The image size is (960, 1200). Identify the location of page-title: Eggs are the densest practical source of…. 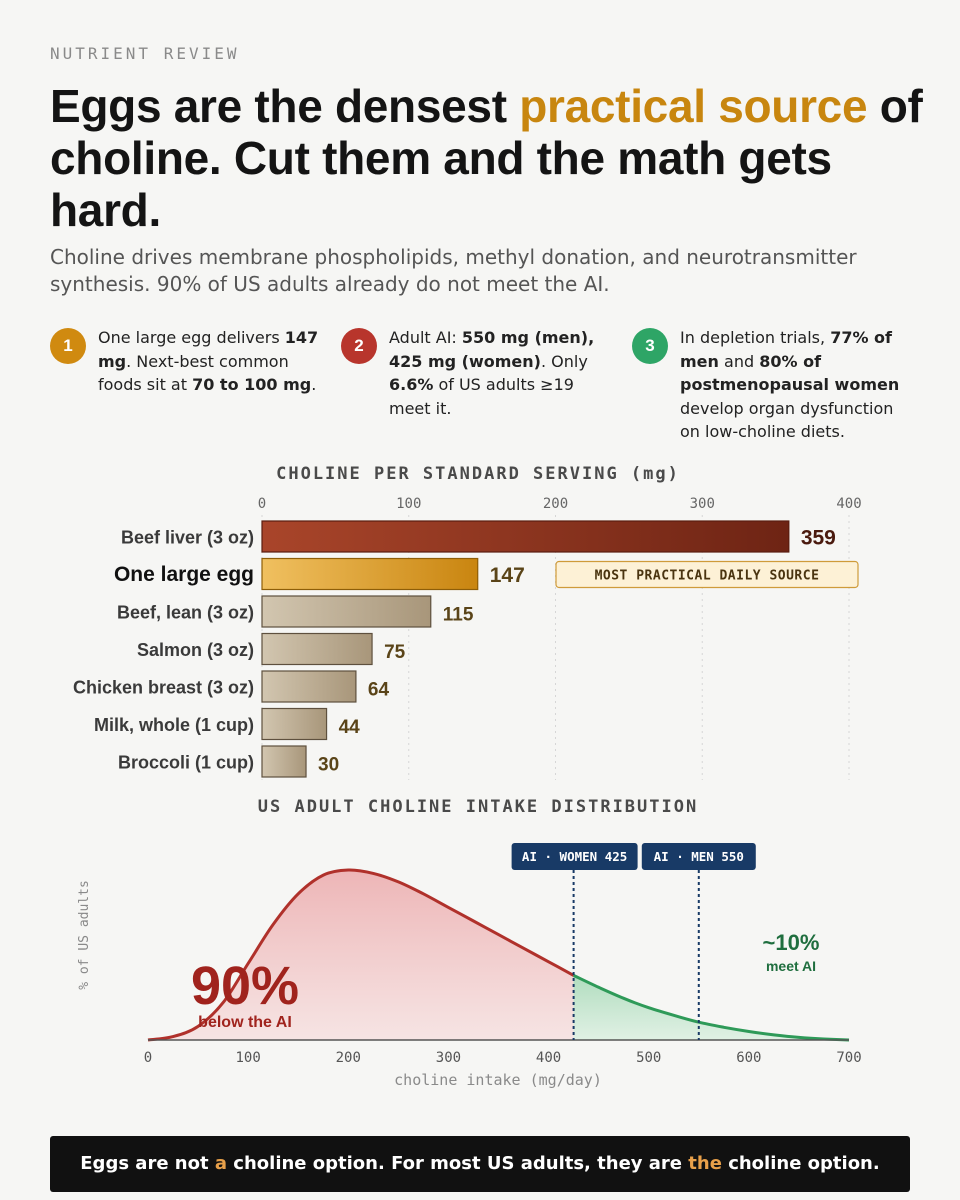
(490, 158).